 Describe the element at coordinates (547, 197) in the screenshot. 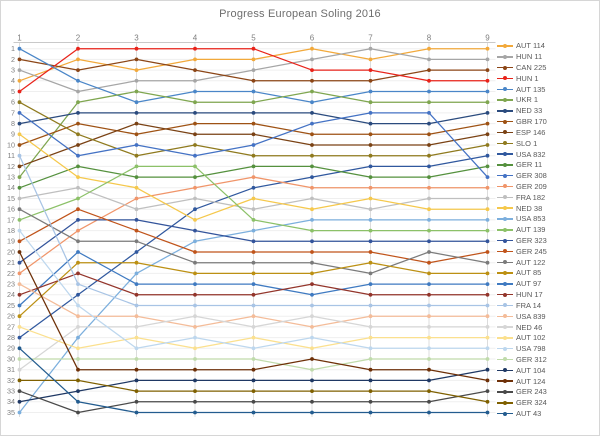

I see `legend-item: FRA 182` at that location.